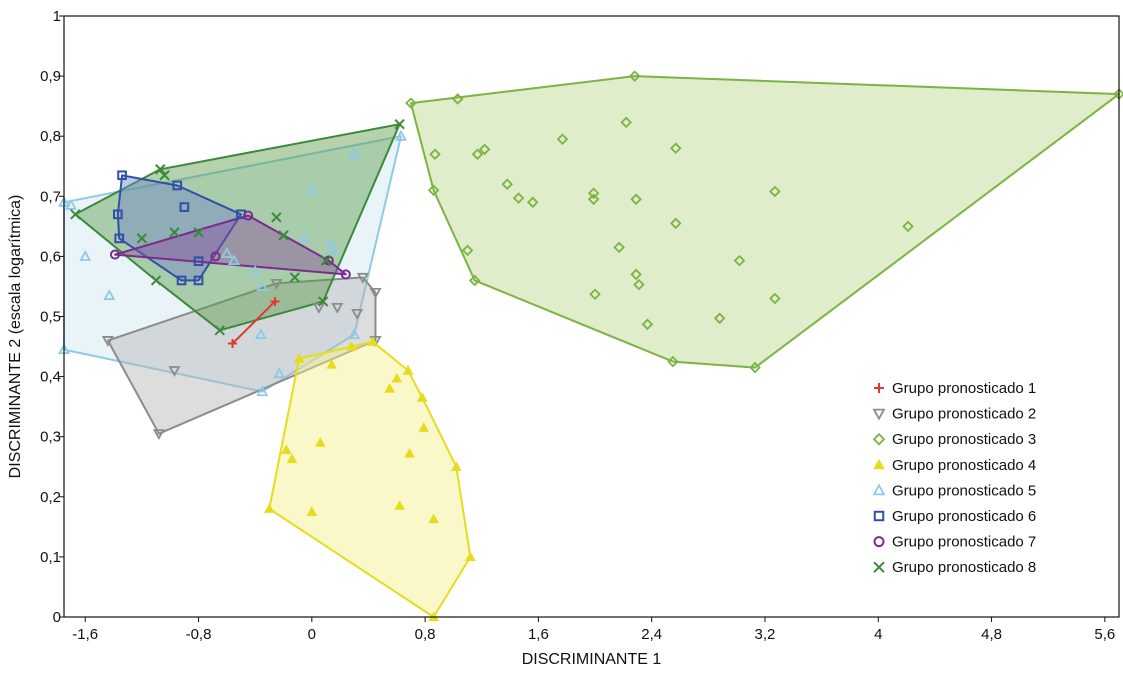  Describe the element at coordinates (954, 567) in the screenshot. I see `legend-item-8: Grupo pronosticado 8` at that location.